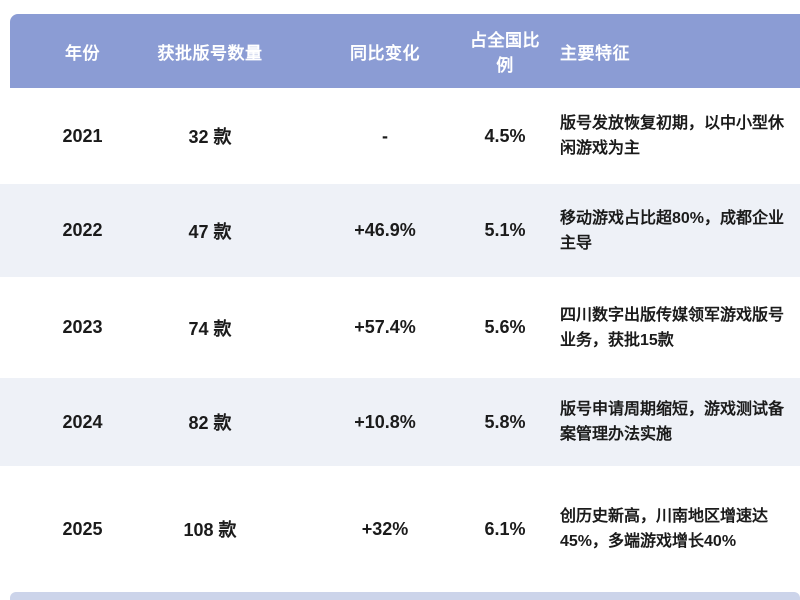 This screenshot has height=600, width=800. I want to click on feature-cell: 移动游戏占比超80%，成都企业主导, so click(672, 230).